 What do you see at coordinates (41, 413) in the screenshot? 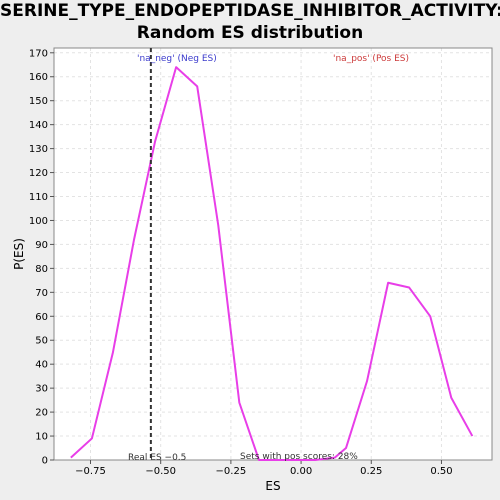
I see `y-tick-label: 20` at bounding box center [41, 413].